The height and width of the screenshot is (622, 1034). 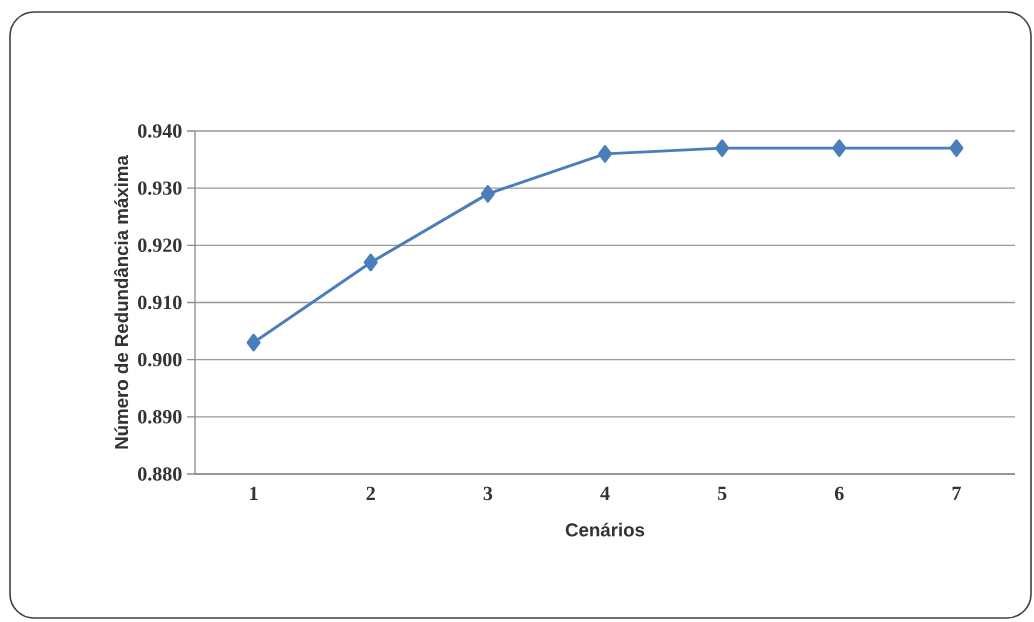 What do you see at coordinates (722, 493) in the screenshot?
I see `x-tick-label: 5` at bounding box center [722, 493].